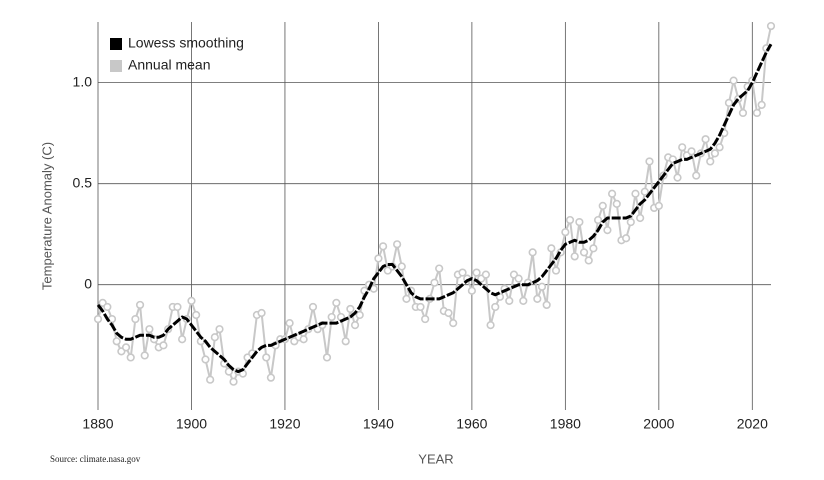  What do you see at coordinates (169, 65) in the screenshot?
I see `legend-label: Annual mean` at bounding box center [169, 65].